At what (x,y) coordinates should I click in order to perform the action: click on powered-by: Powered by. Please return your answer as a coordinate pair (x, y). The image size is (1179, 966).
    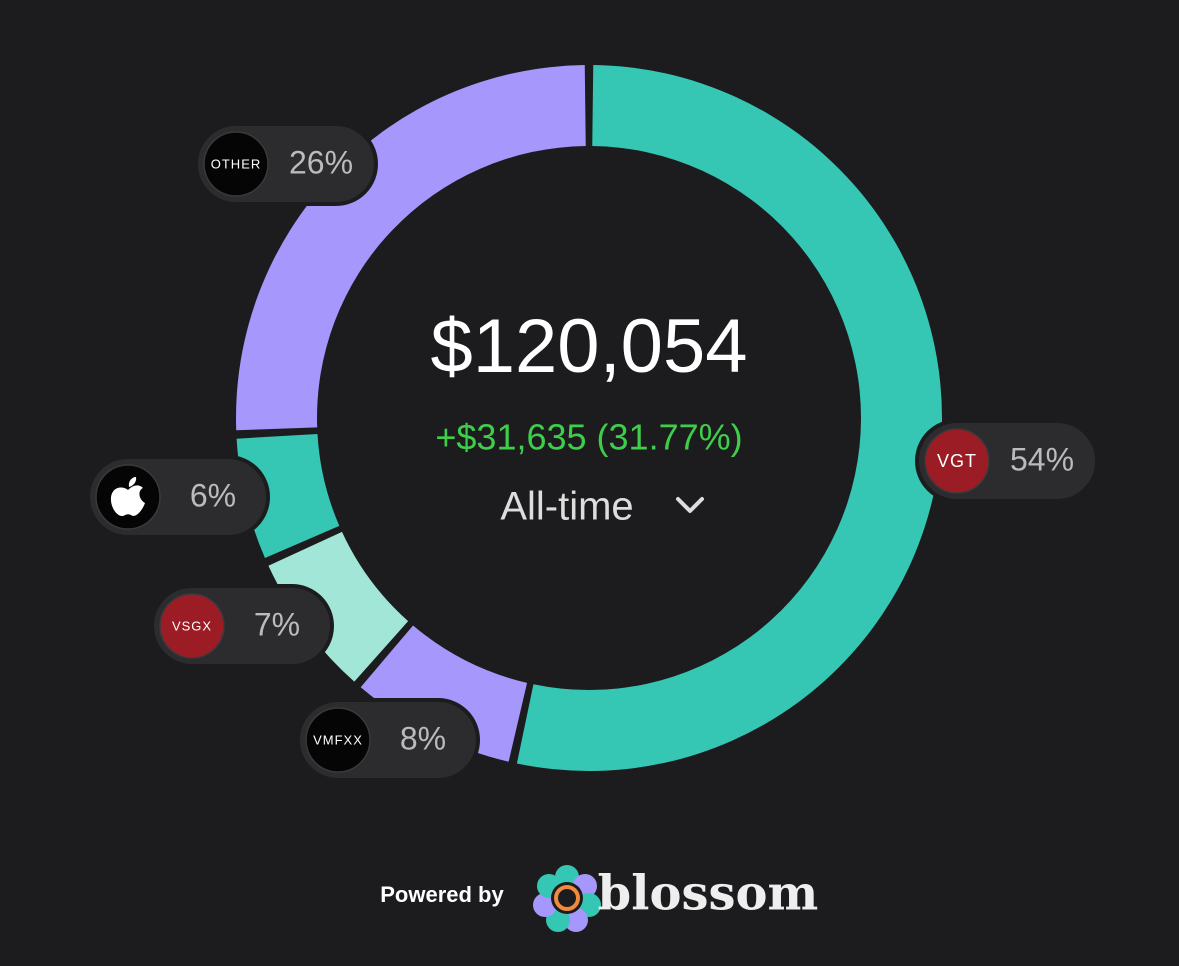
    Looking at the image, I should click on (442, 894).